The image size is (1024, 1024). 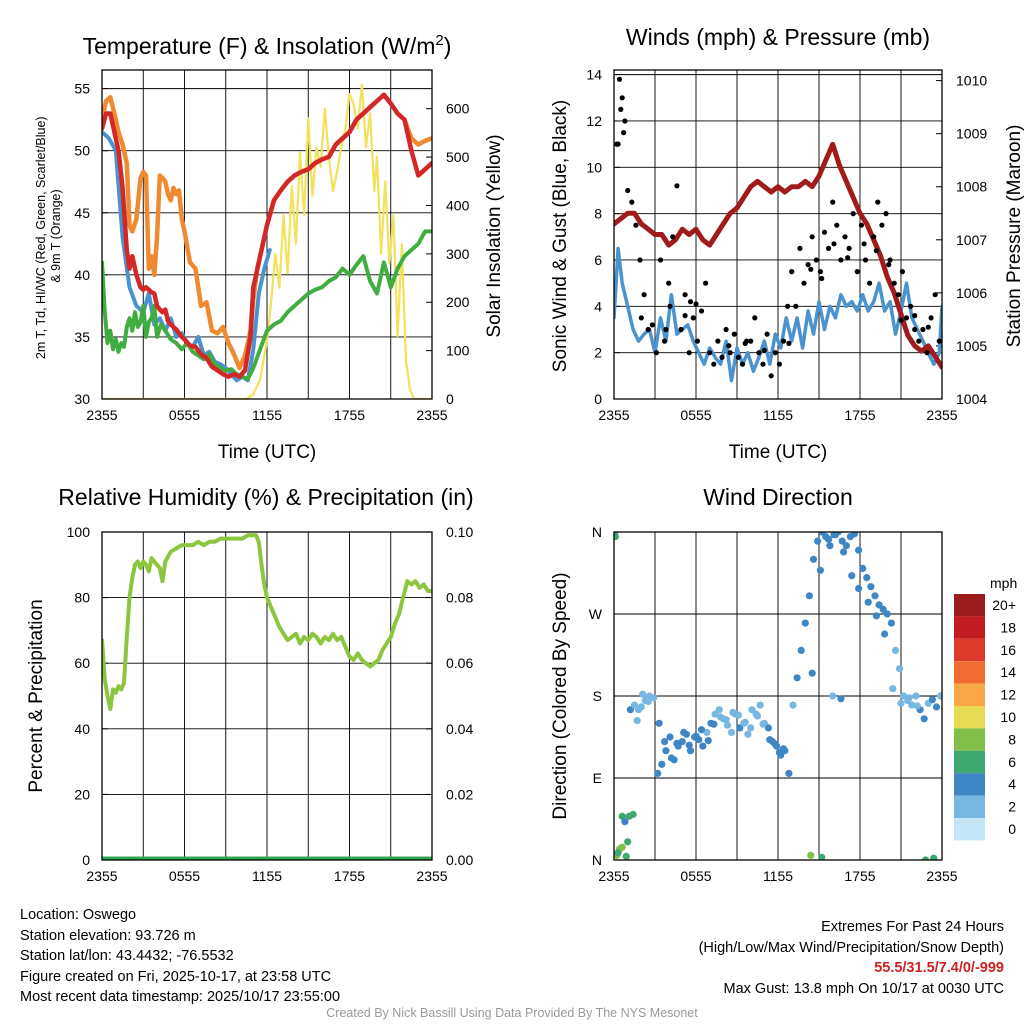 What do you see at coordinates (458, 254) in the screenshot?
I see `y2-tick-label: 300` at bounding box center [458, 254].